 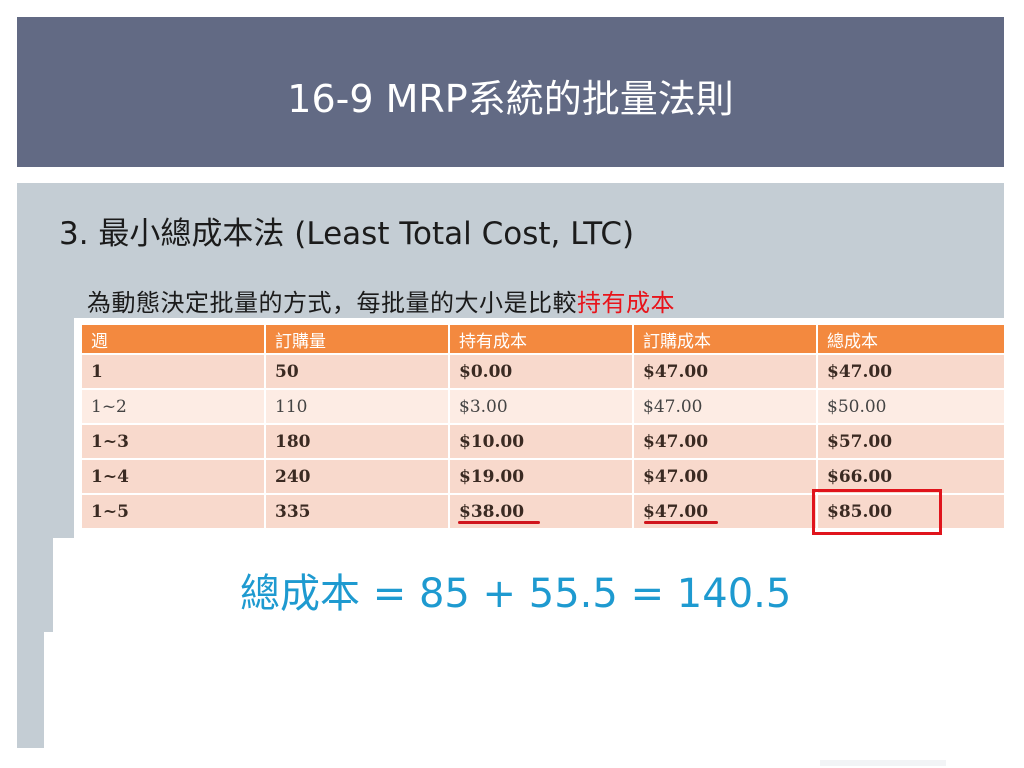 I want to click on cell: $0.00, so click(x=542, y=370).